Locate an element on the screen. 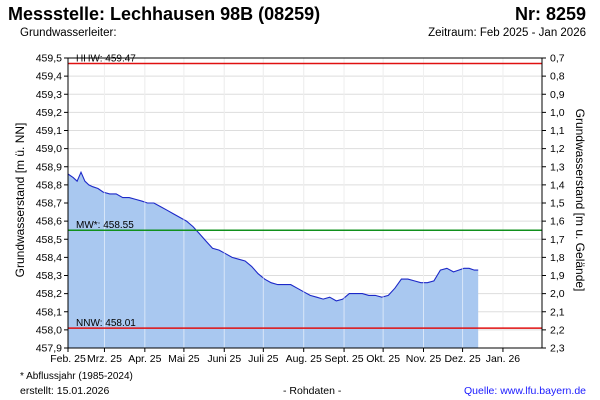  x-tick-label: Sept. 25 is located at coordinates (344, 359).